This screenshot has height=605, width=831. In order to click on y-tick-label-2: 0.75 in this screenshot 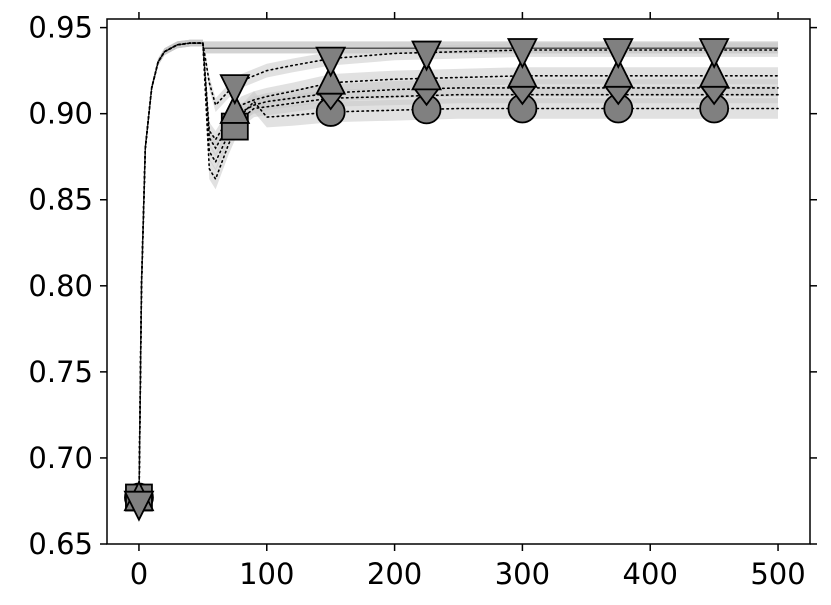, I will do `click(60, 372)`.